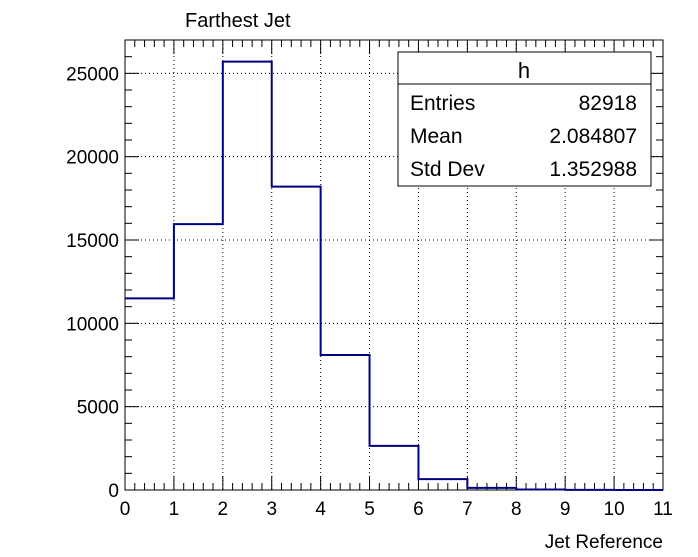 This screenshot has width=698, height=557. What do you see at coordinates (92, 324) in the screenshot?
I see `y-tick-label: 10000` at bounding box center [92, 324].